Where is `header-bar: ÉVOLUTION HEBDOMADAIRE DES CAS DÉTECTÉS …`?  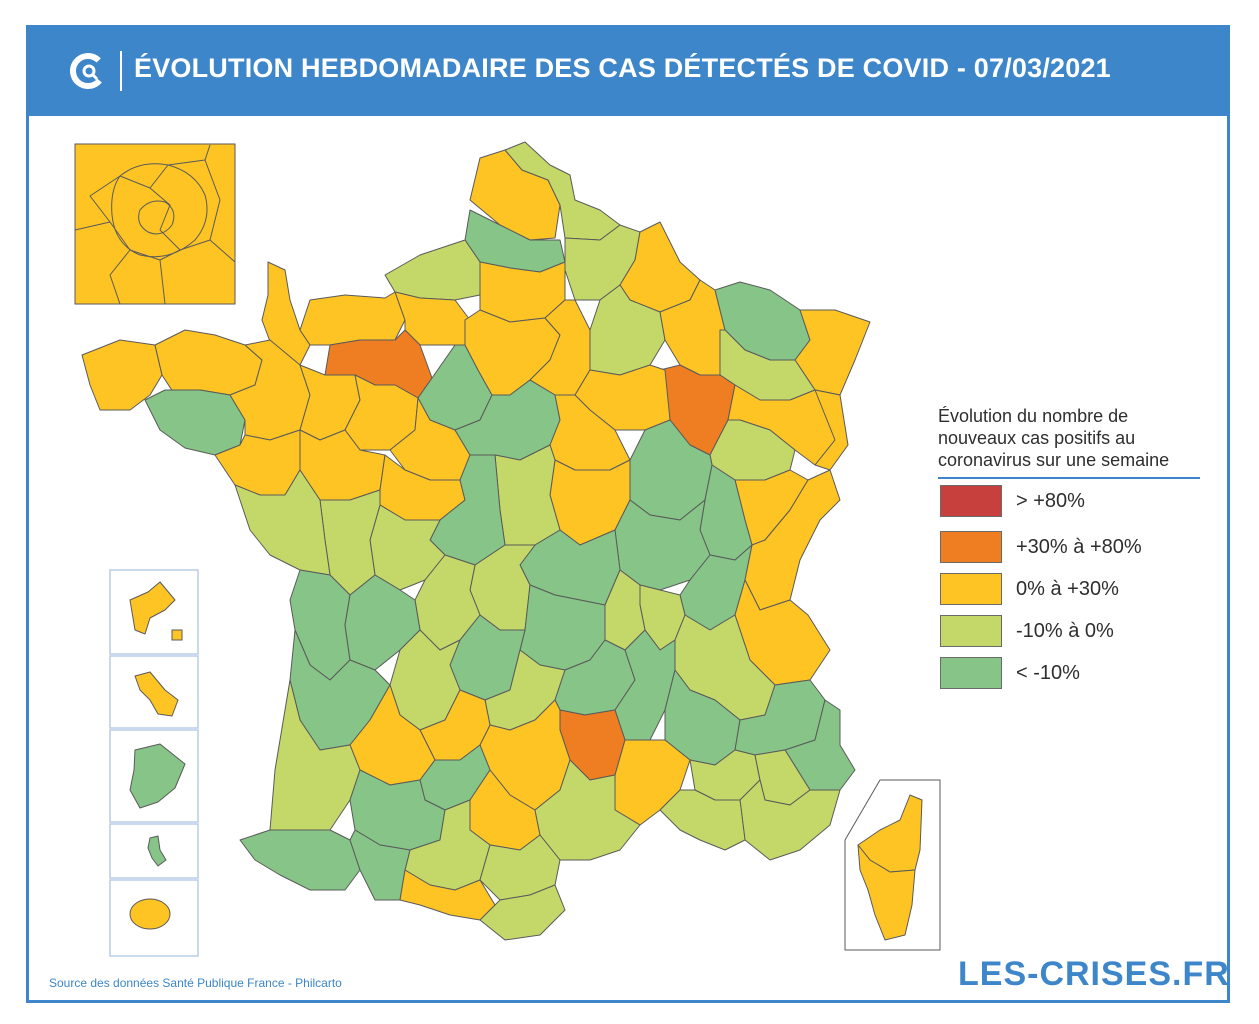 header-bar: ÉVOLUTION HEBDOMADAIRE DES CAS DÉTECTÉS … is located at coordinates (628, 70).